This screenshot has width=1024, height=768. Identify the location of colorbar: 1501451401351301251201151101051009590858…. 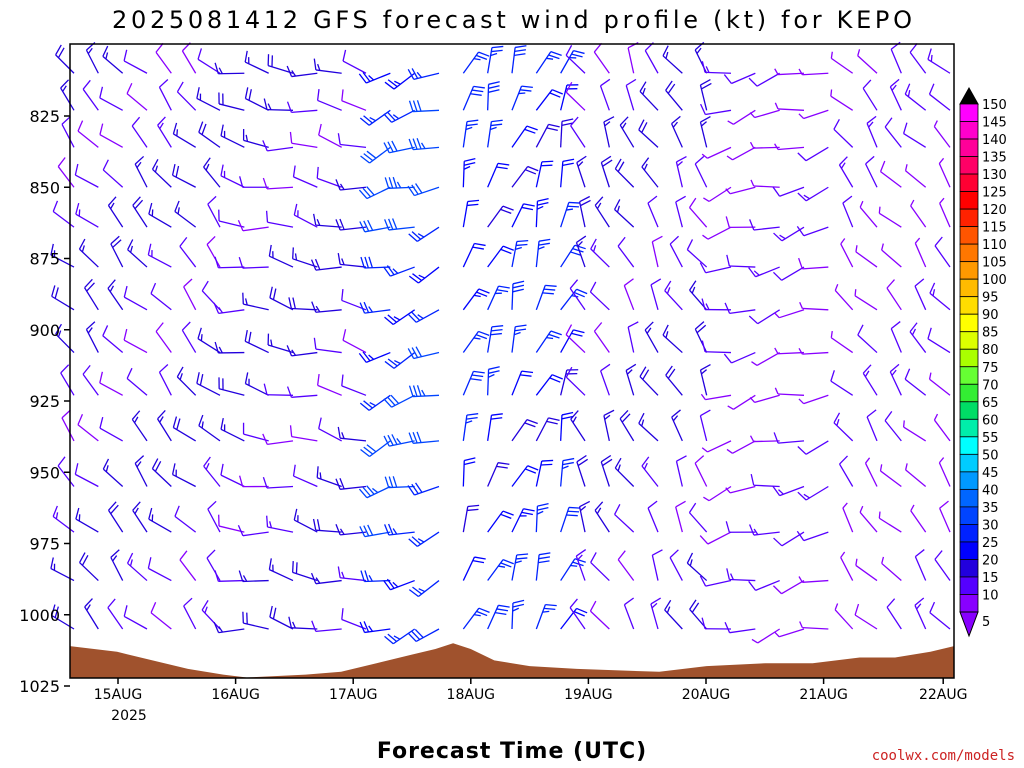
(983, 362).